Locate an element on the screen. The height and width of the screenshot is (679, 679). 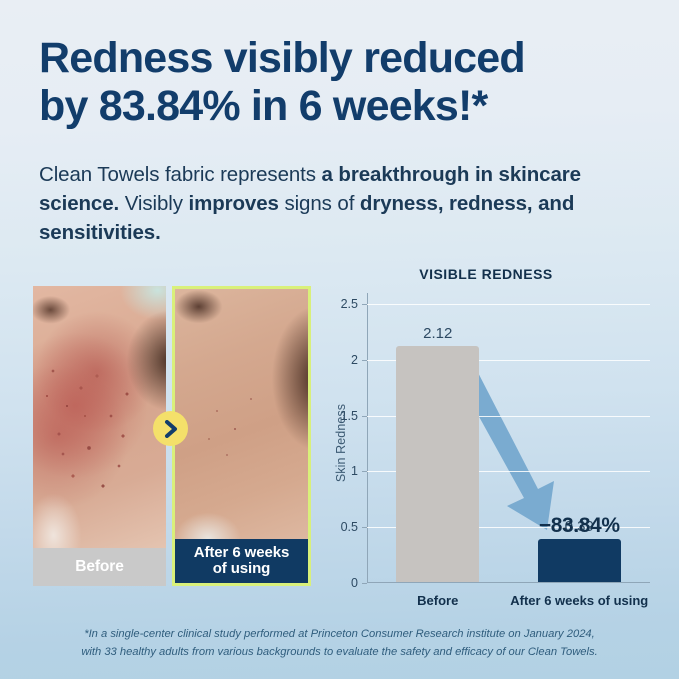
headline-line-2: by 83.84% in 6 weeks!* is located at coordinates (263, 106).